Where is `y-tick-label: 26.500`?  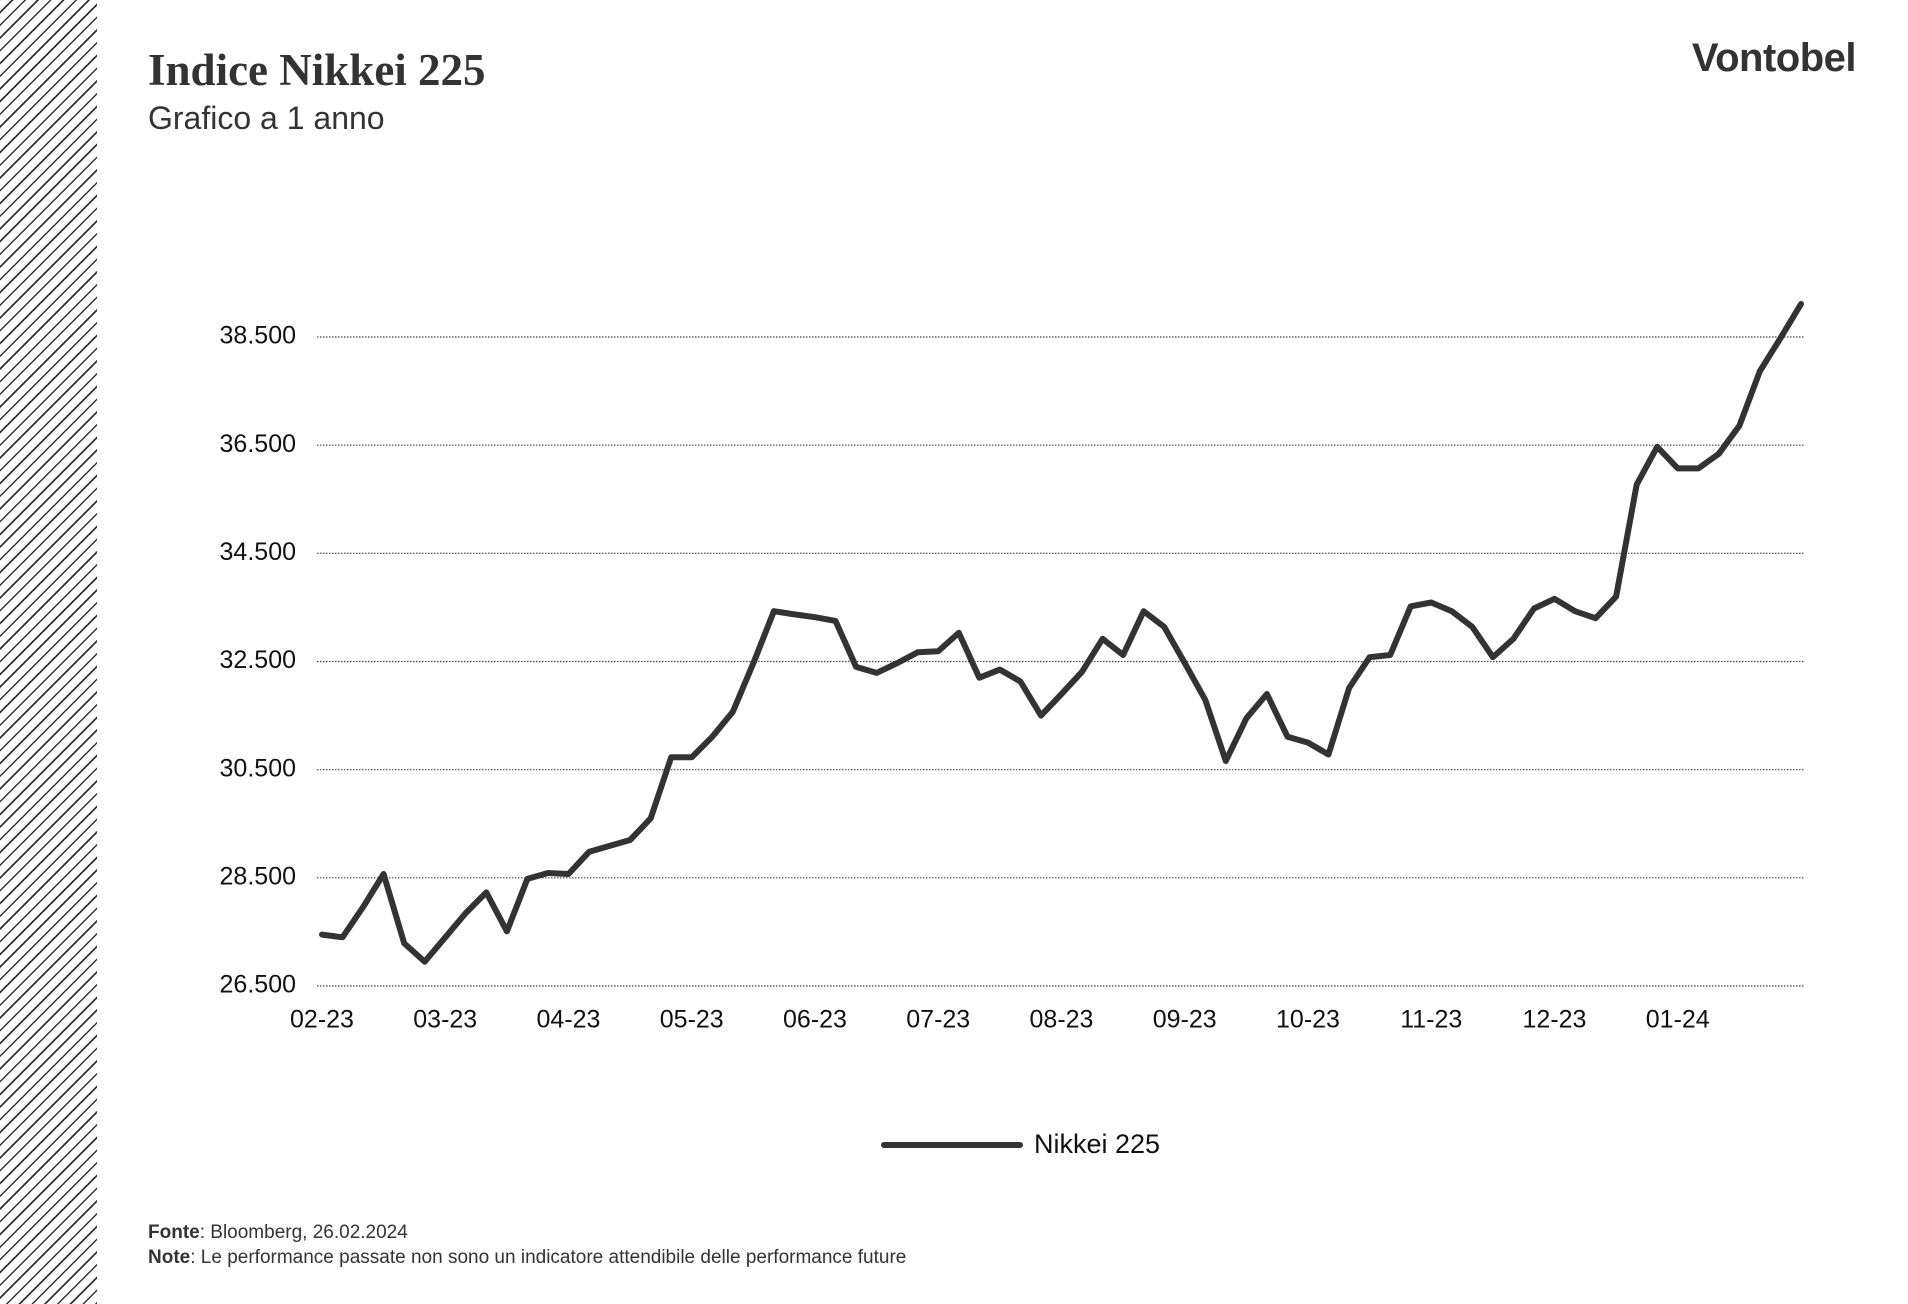 y-tick-label: 26.500 is located at coordinates (258, 985).